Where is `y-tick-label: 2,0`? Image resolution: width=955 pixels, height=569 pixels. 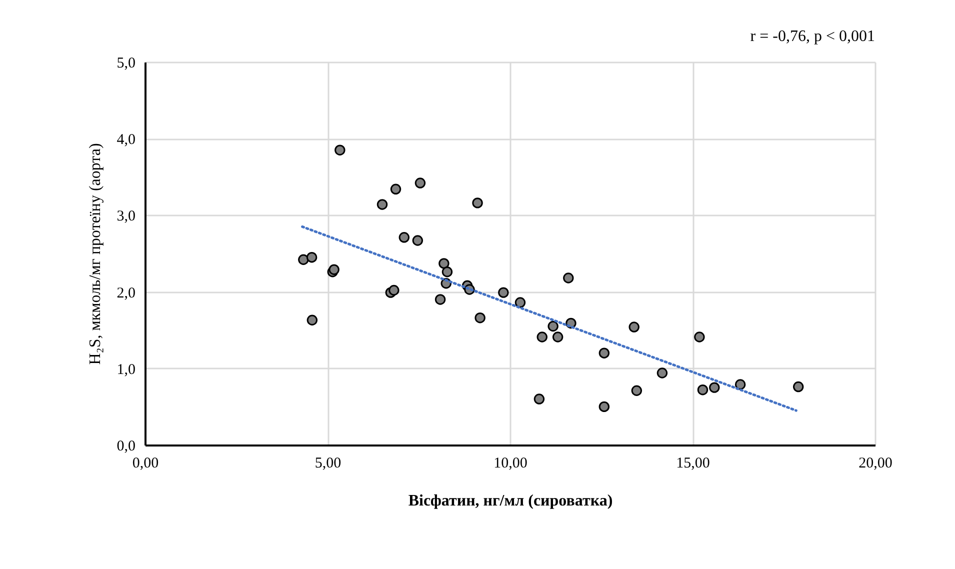 y-tick-label: 2,0 is located at coordinates (126, 293).